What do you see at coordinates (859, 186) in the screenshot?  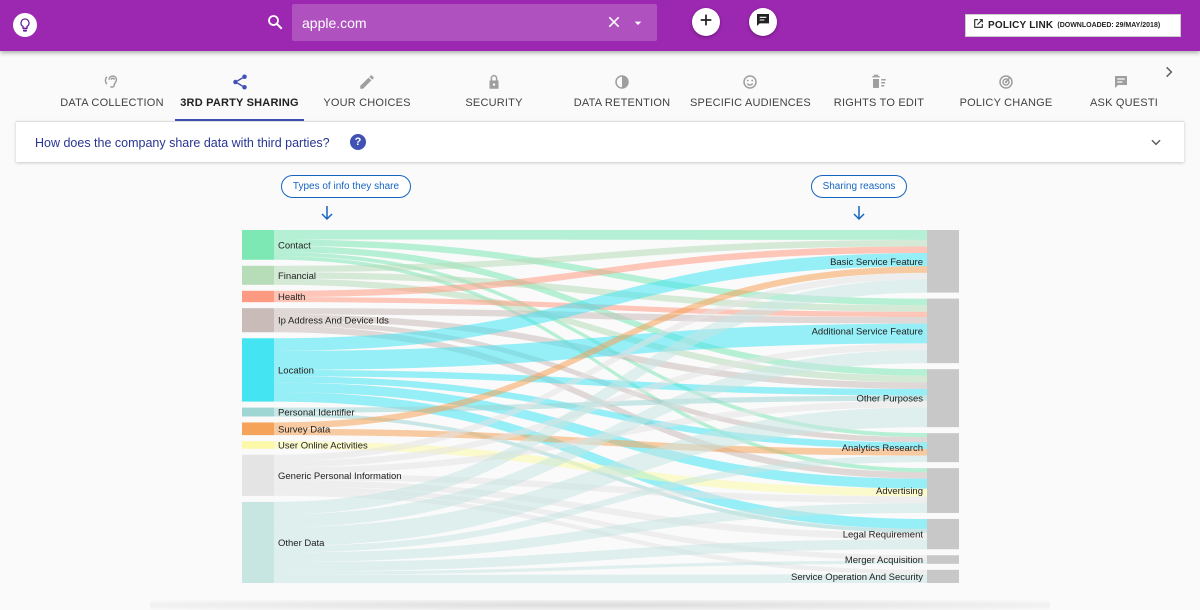 I see `sharing-reasons-heading: Sharing reasons` at bounding box center [859, 186].